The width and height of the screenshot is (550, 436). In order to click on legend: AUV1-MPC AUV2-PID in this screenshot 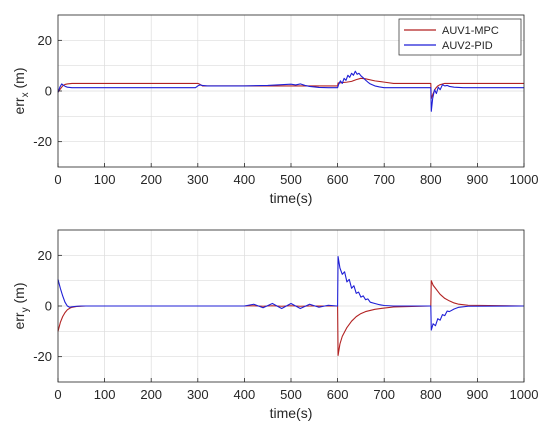, I will do `click(460, 37)`.